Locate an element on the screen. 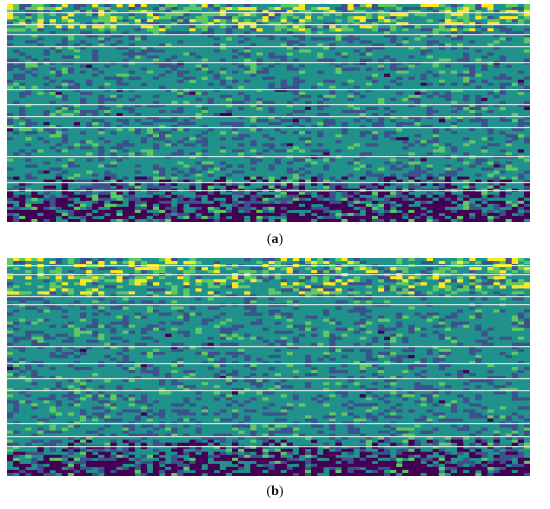  heatmap-separator-line is located at coordinates (268, 191).